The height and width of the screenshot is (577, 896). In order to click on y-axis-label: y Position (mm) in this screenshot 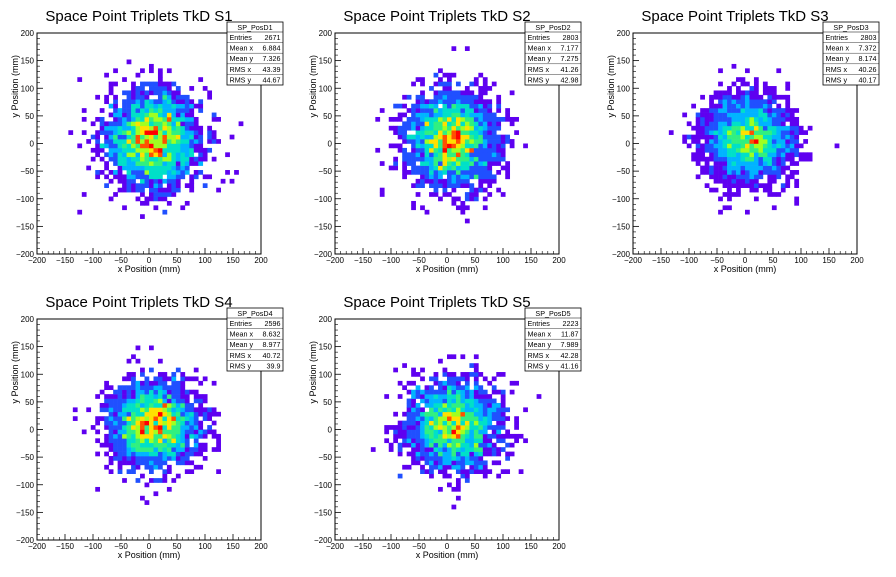, I will do `click(313, 372)`.